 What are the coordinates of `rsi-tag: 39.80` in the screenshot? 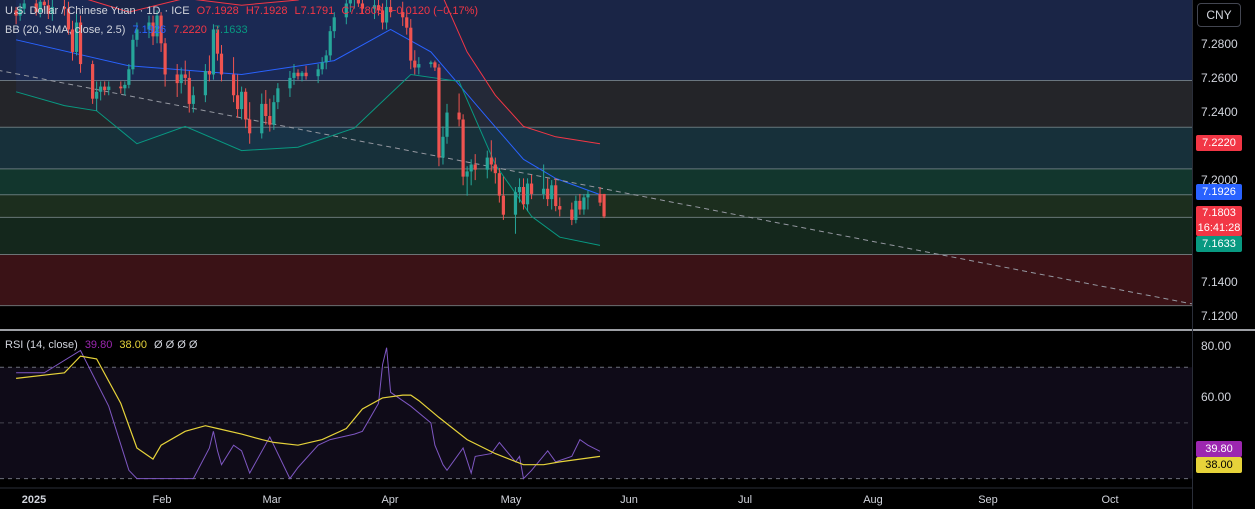 It's located at (1219, 449).